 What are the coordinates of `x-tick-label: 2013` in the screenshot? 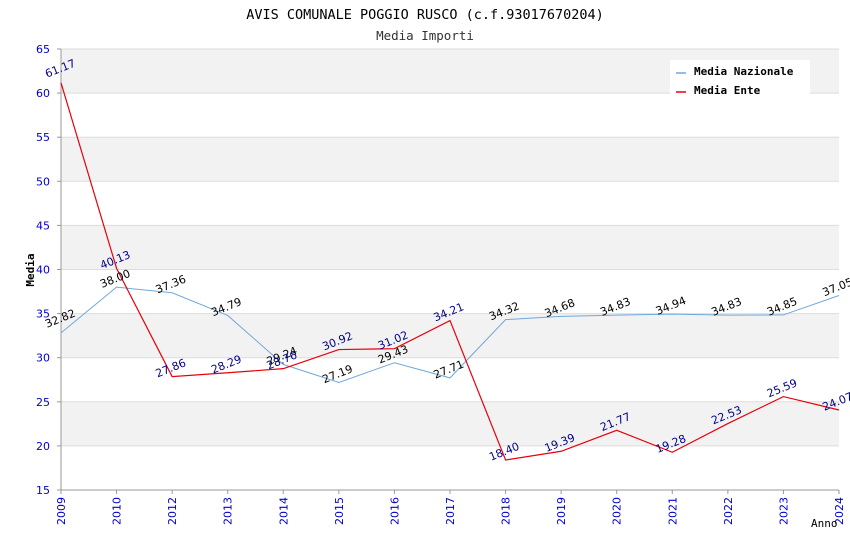 It's located at (228, 511).